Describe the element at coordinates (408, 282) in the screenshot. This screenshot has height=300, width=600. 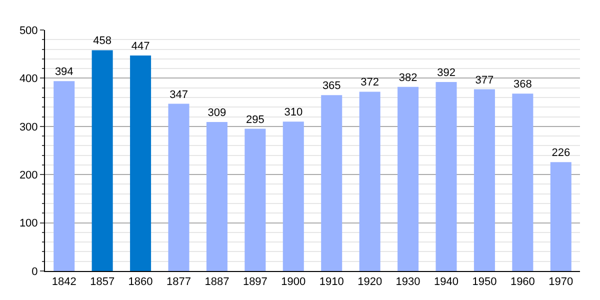
I see `x-tick-label: 1930` at that location.